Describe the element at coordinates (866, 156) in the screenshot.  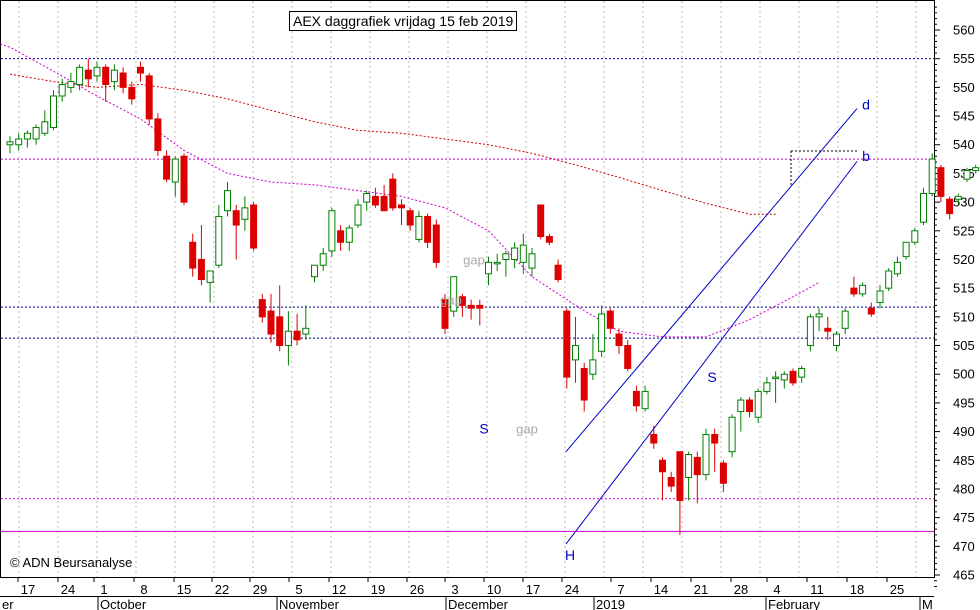
I see `chart-annotation: b` at that location.